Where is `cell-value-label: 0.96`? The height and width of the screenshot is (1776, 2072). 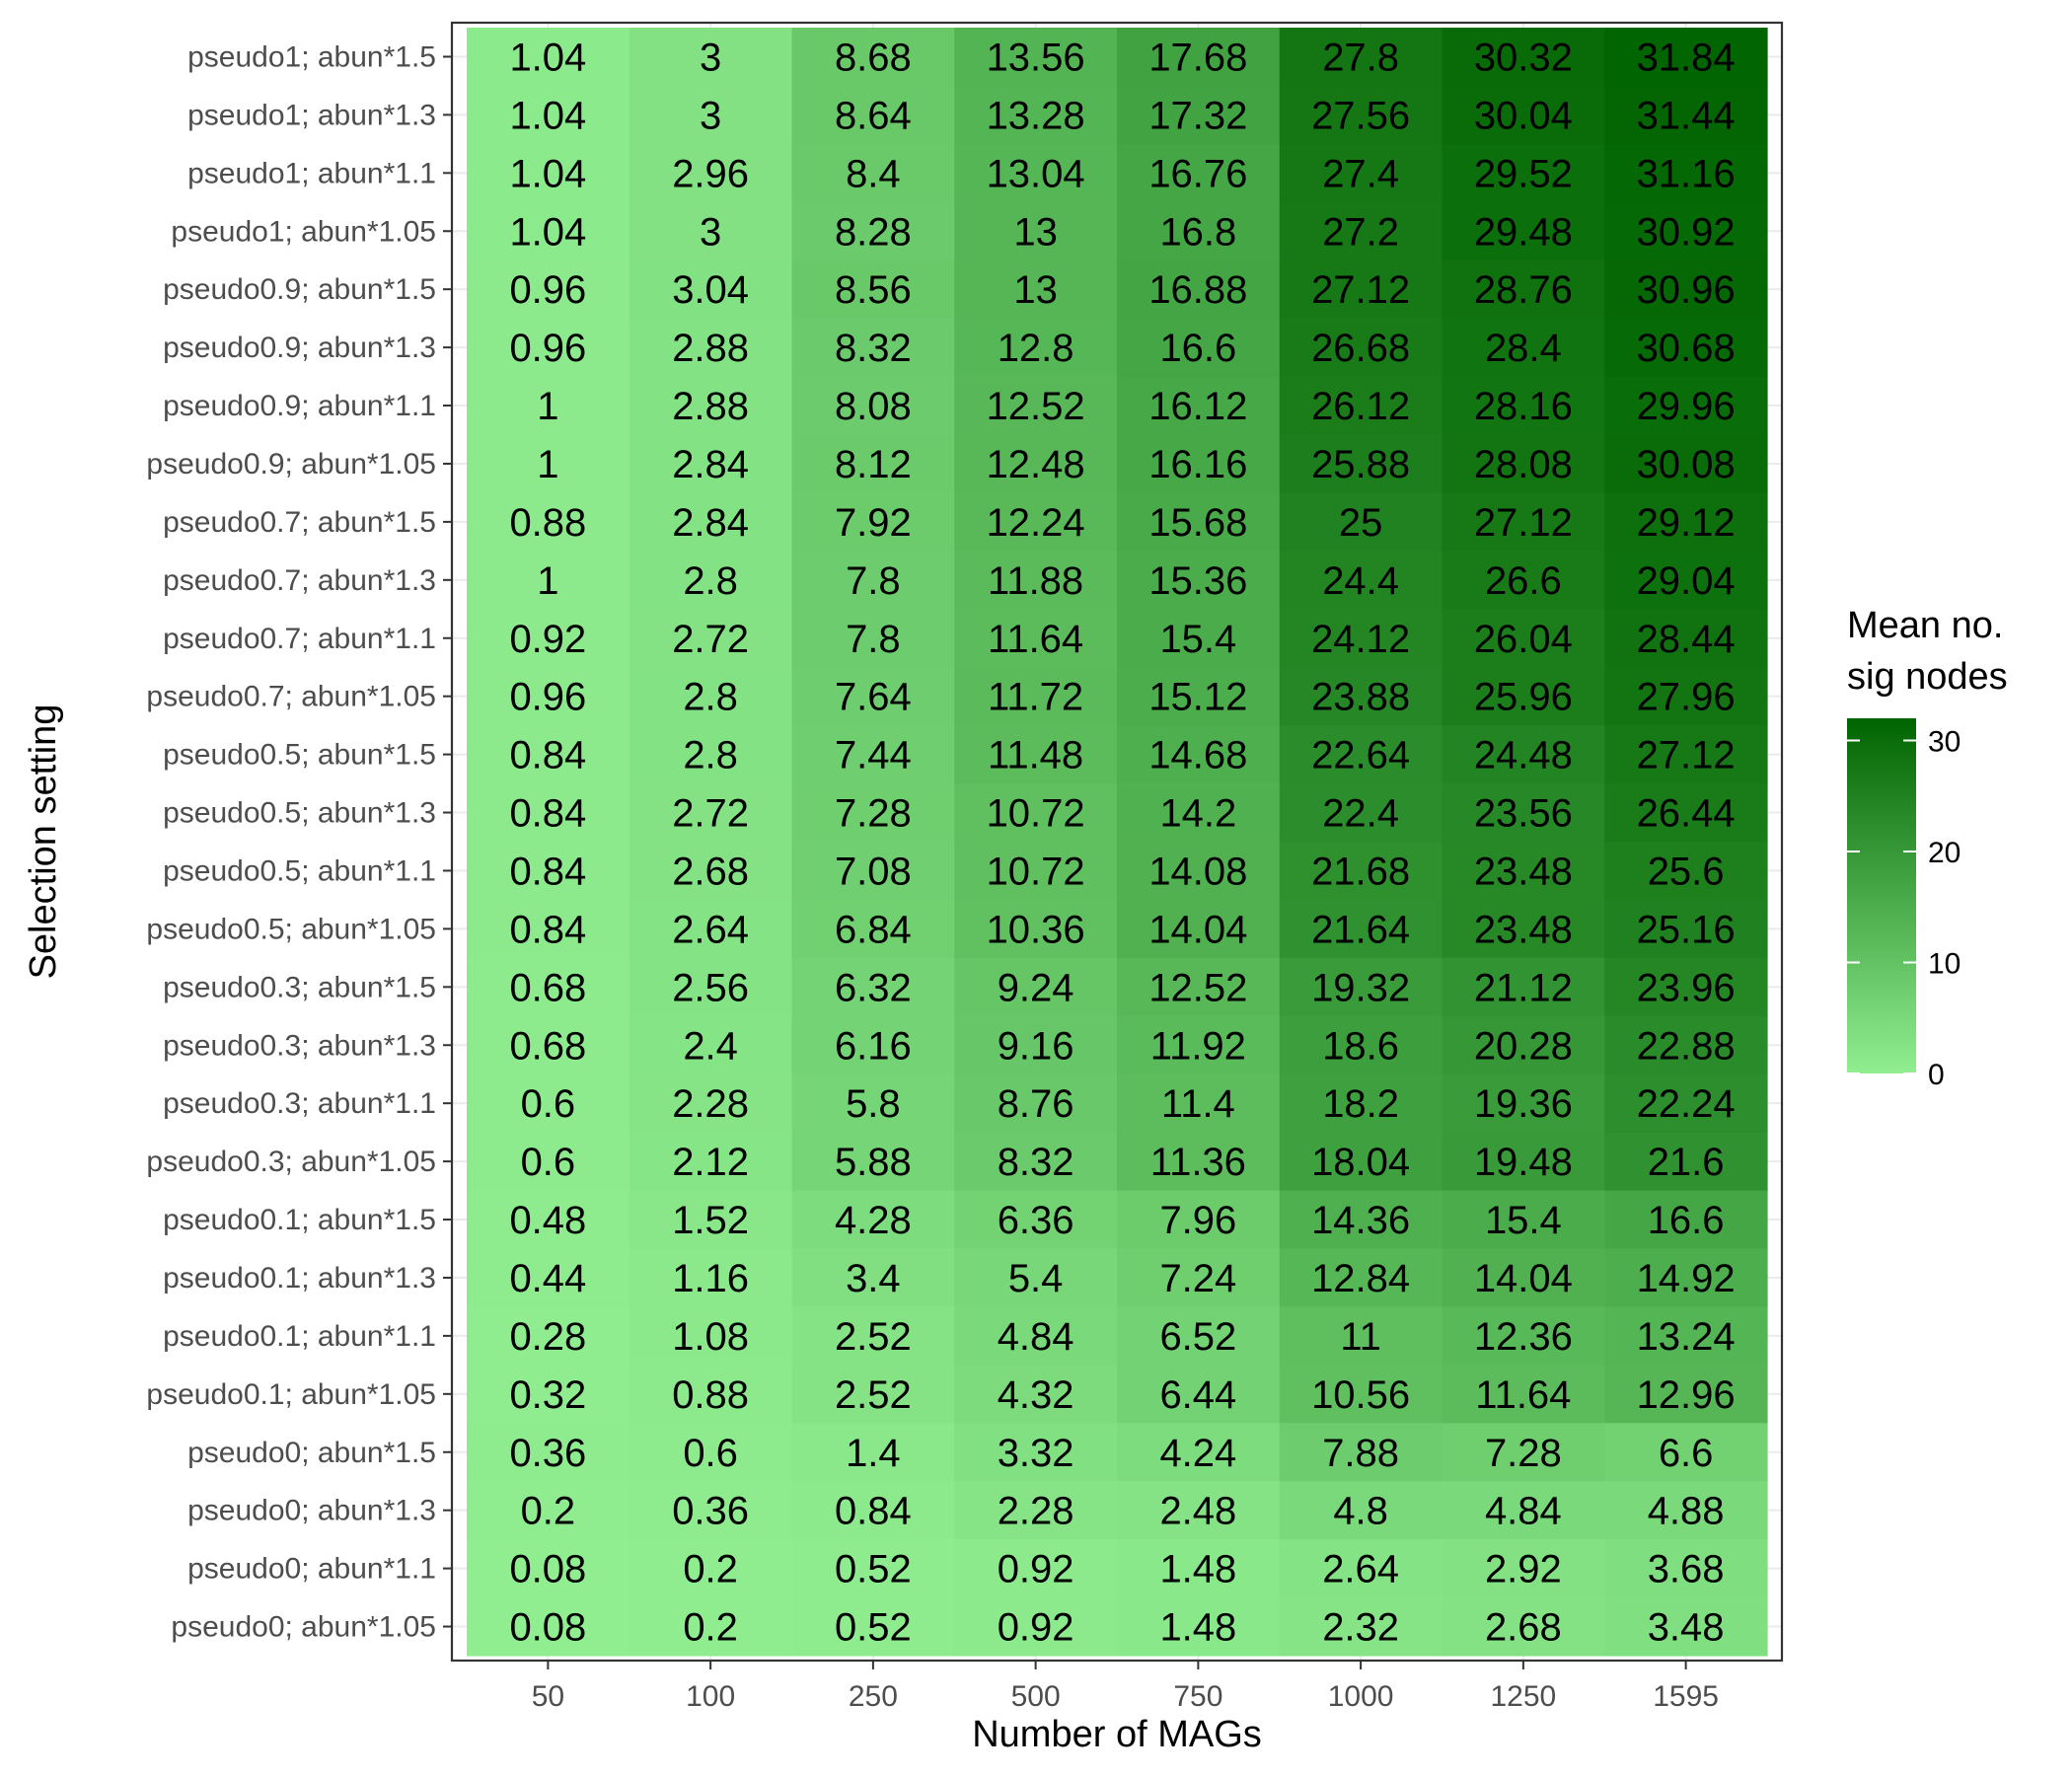 cell-value-label: 0.96 is located at coordinates (547, 698).